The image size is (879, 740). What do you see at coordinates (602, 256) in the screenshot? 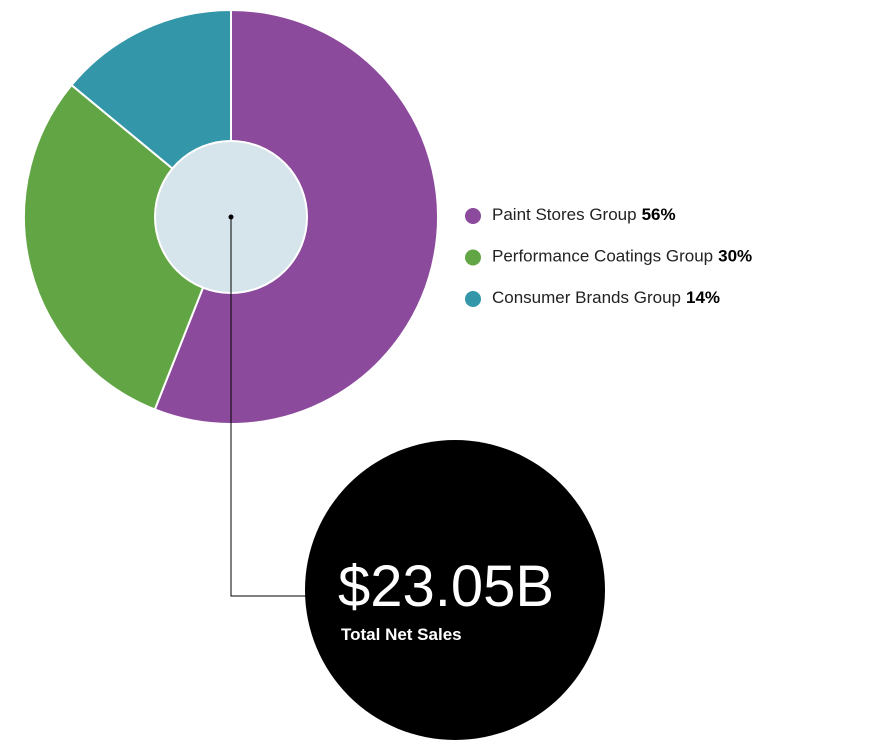
I see `legend-label: Performance Coatings Group` at bounding box center [602, 256].